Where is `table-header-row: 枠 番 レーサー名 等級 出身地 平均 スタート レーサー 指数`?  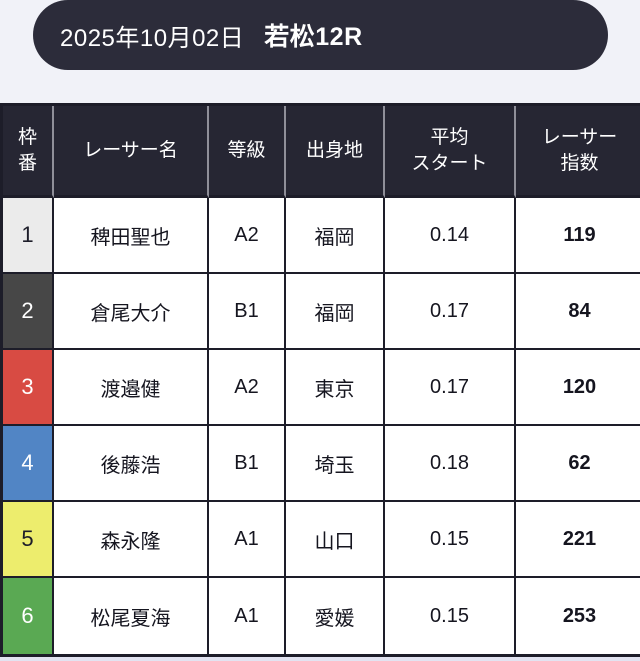 table-header-row: 枠 番 レーサー名 等級 出身地 平均 スタート レーサー 指数 is located at coordinates (321, 152).